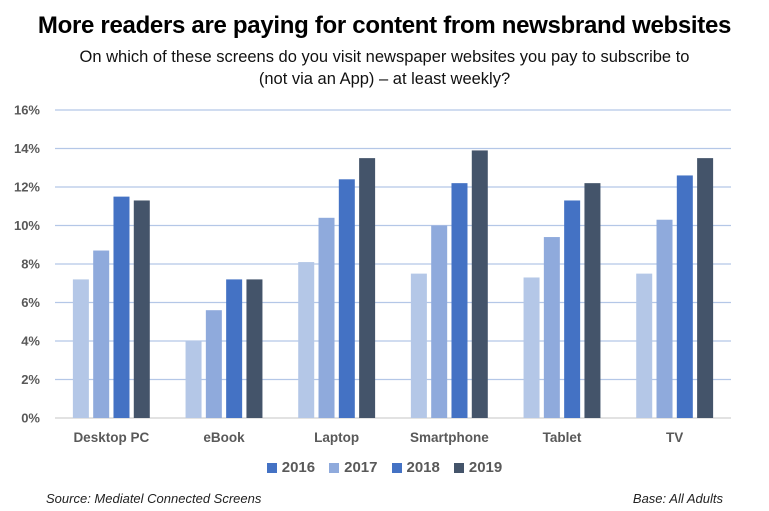 The width and height of the screenshot is (769, 511). What do you see at coordinates (346, 298) in the screenshot?
I see `bar-2018-laptop` at bounding box center [346, 298].